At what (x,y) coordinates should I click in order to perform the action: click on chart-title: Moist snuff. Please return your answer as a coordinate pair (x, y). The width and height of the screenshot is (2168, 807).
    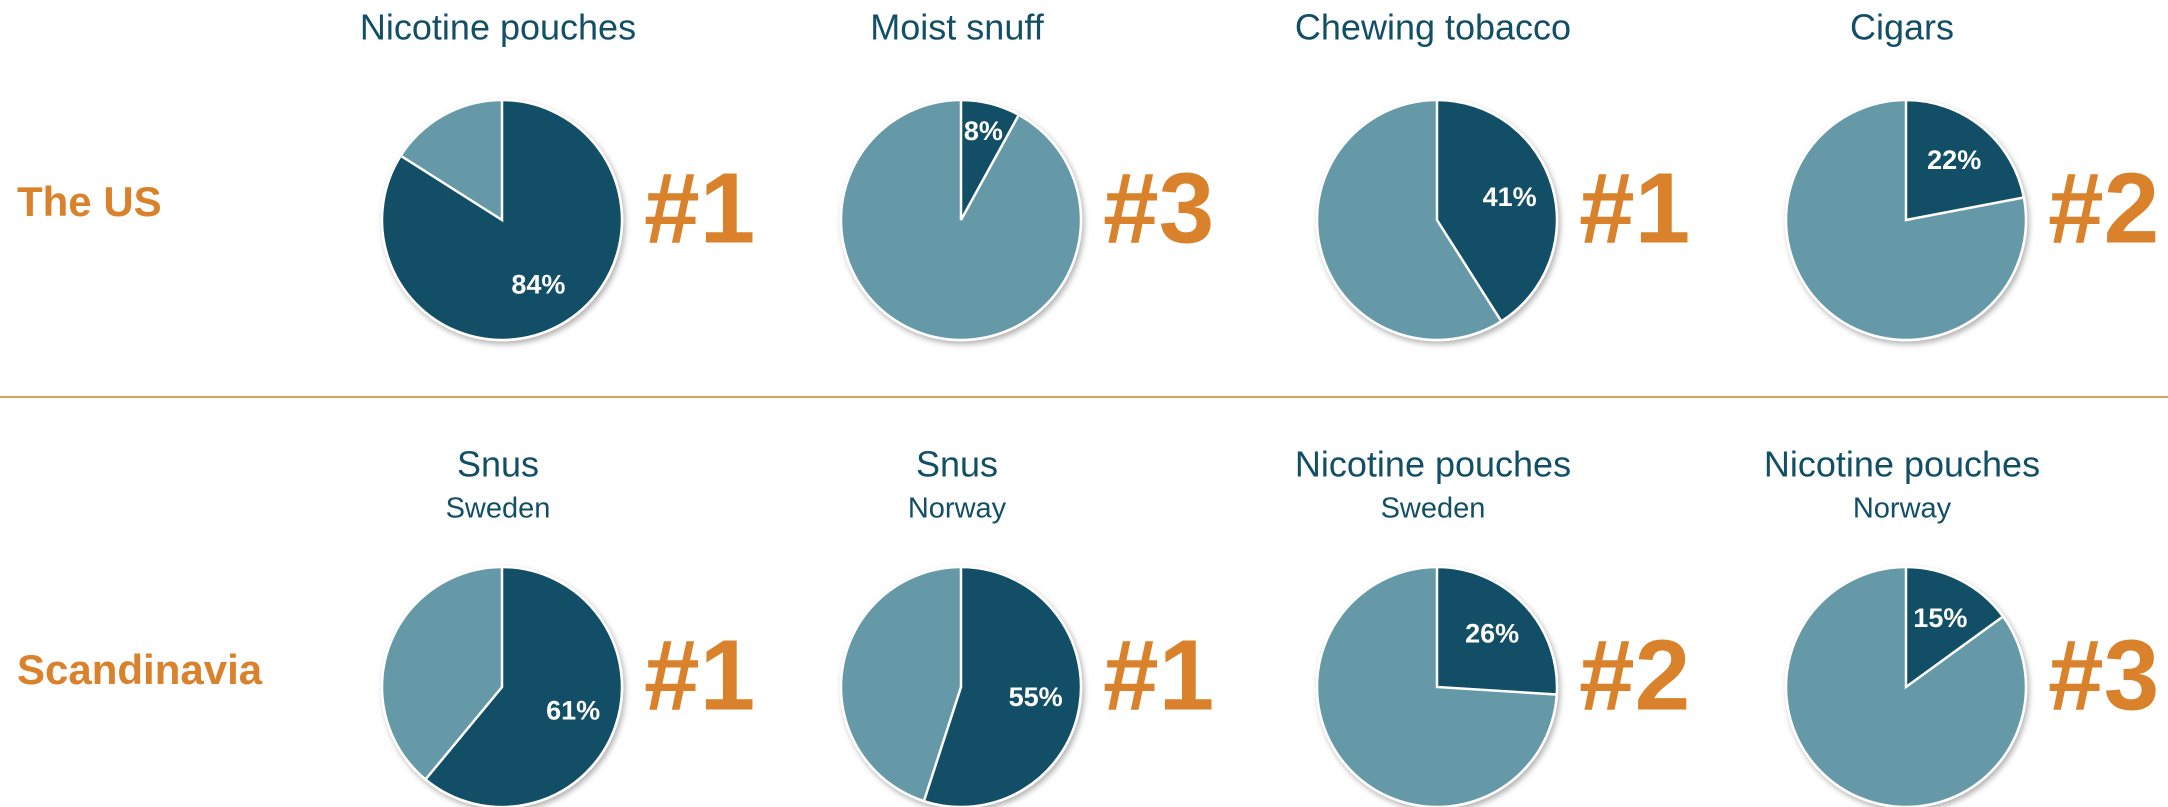
    Looking at the image, I should click on (957, 27).